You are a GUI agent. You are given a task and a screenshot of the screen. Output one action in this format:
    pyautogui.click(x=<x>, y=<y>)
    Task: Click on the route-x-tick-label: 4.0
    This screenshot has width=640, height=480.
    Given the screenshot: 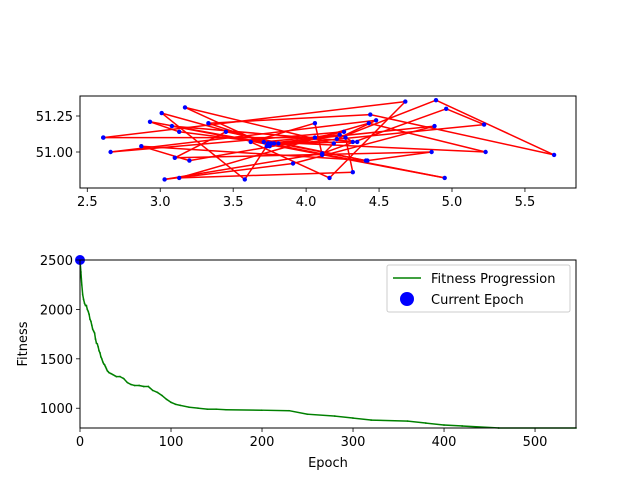 What is the action you would take?
    pyautogui.click(x=306, y=202)
    